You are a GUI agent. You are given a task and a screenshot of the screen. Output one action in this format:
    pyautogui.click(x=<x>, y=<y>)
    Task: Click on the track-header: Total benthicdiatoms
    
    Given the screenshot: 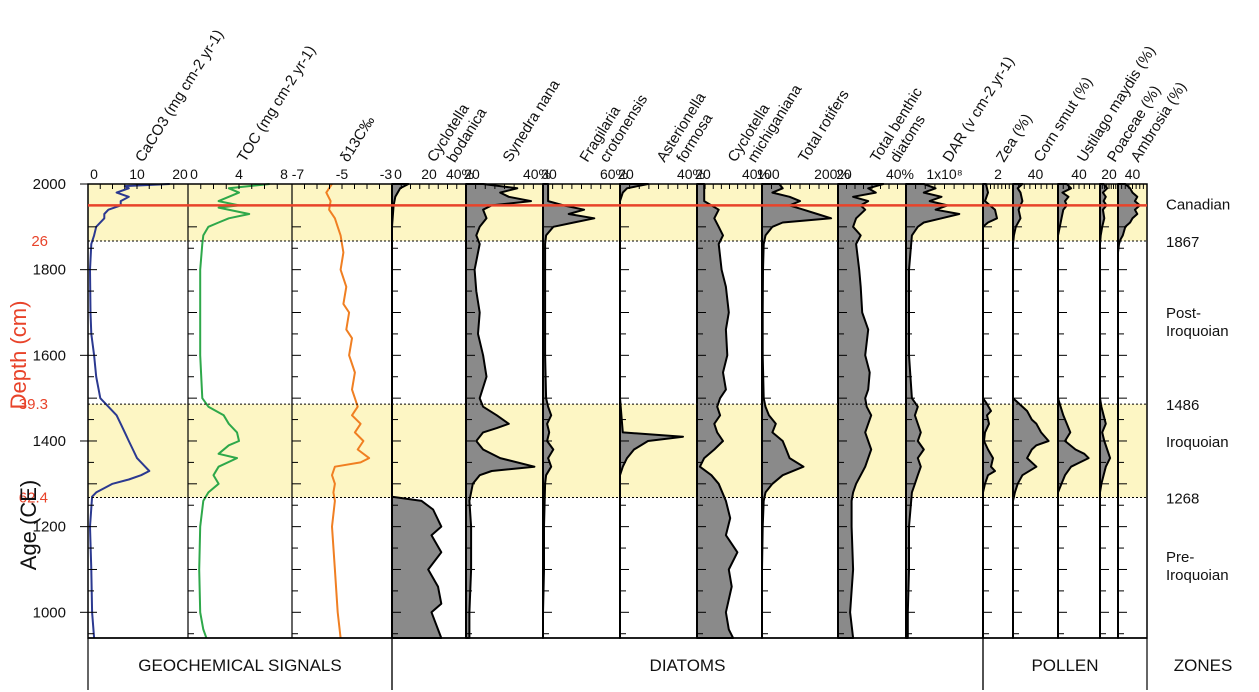 What is the action you would take?
    pyautogui.click(x=904, y=129)
    